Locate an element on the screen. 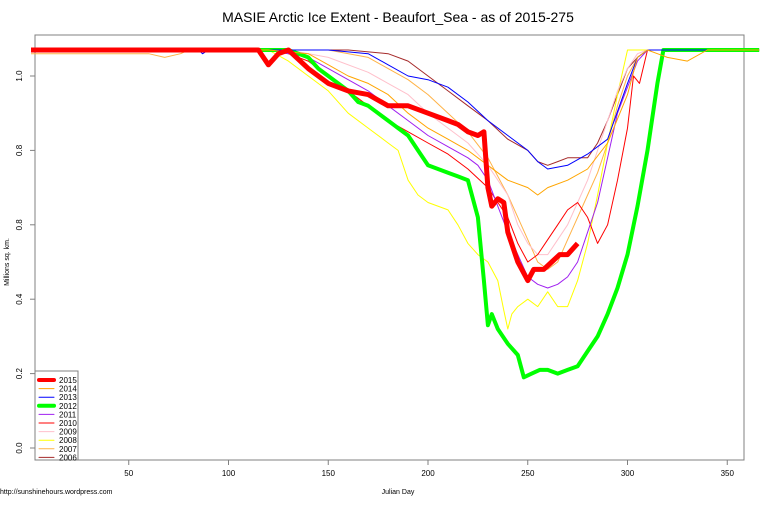 Image resolution: width=760 pixels, height=506 pixels. legend-label: 2009 is located at coordinates (68, 432).